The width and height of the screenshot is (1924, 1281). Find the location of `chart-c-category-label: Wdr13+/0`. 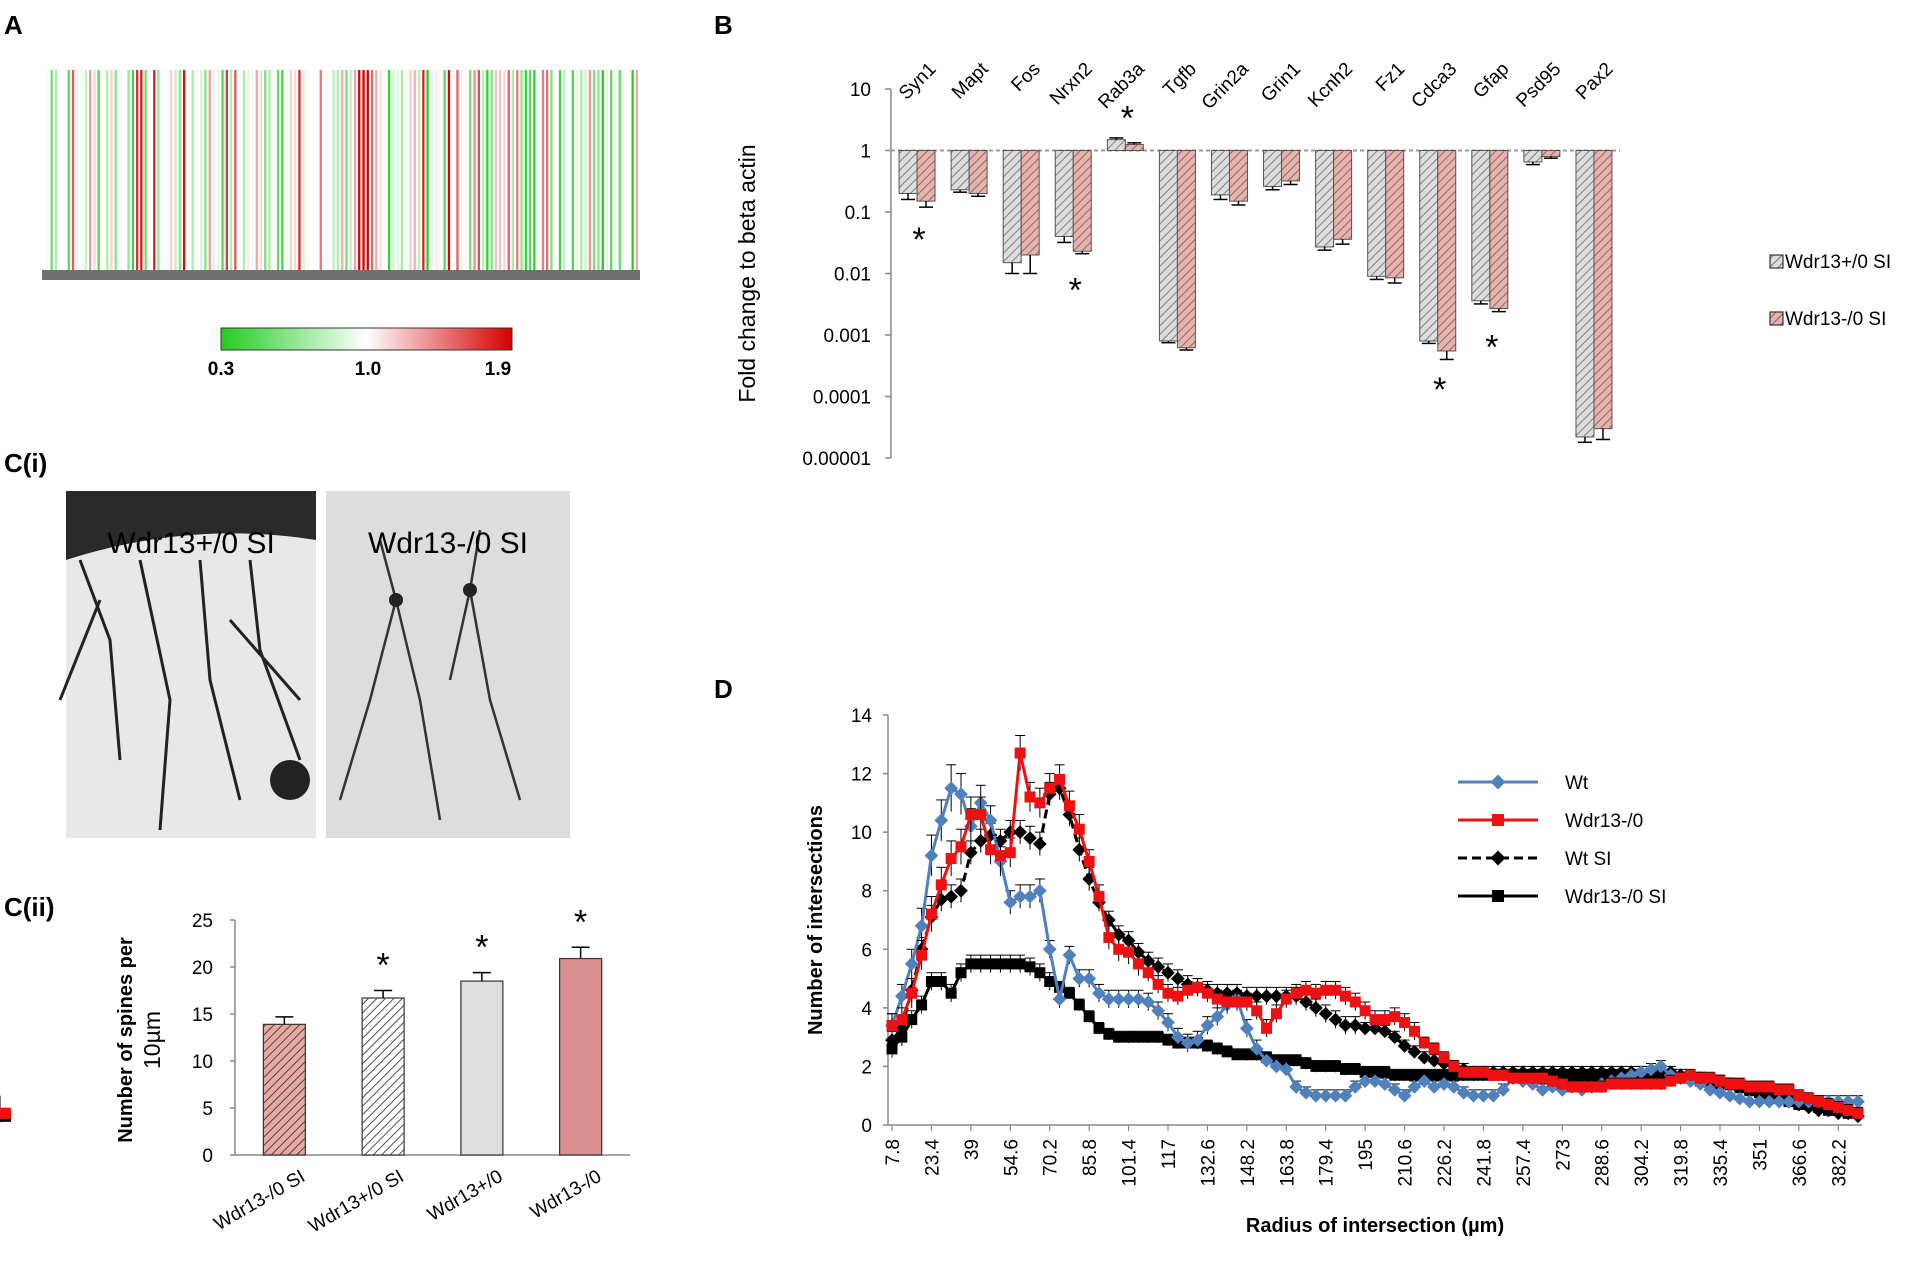

chart-c-category-label: Wdr13+/0 is located at coordinates (465, 1196).